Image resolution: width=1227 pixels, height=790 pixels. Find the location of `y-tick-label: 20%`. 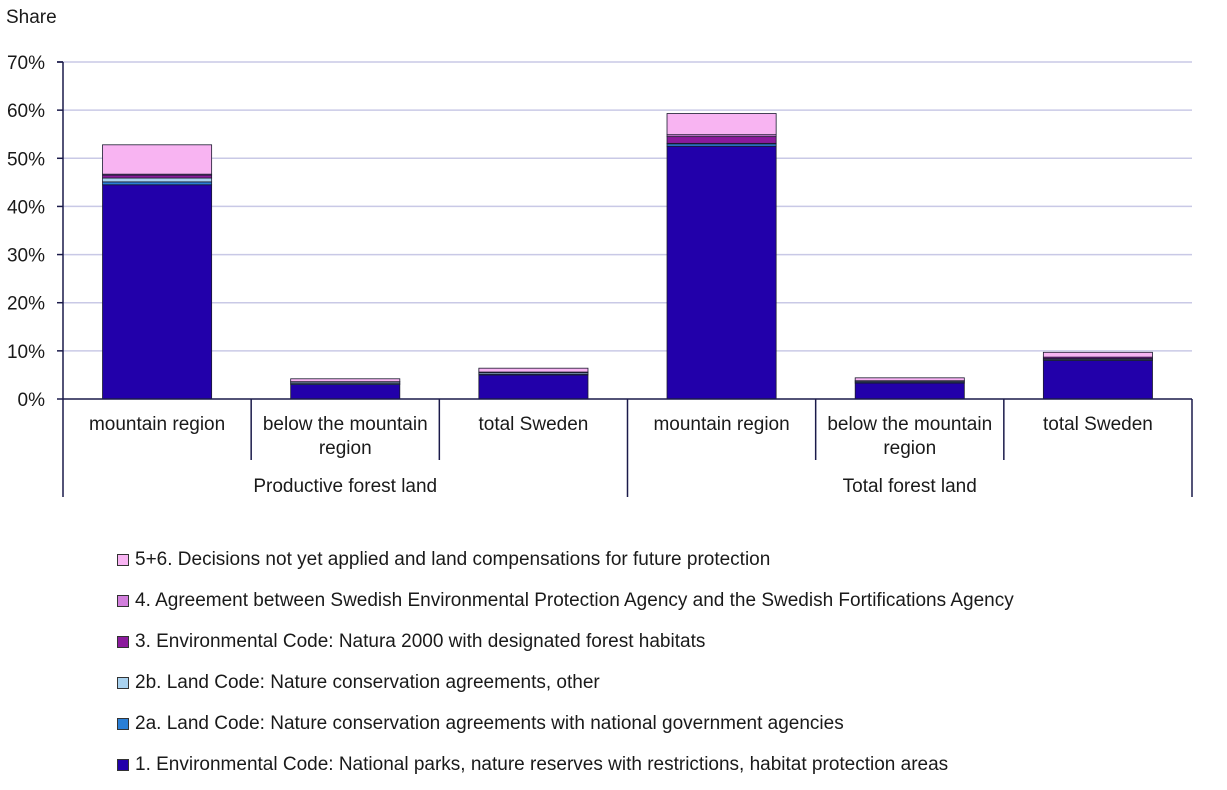

y-tick-label: 20% is located at coordinates (26, 304).